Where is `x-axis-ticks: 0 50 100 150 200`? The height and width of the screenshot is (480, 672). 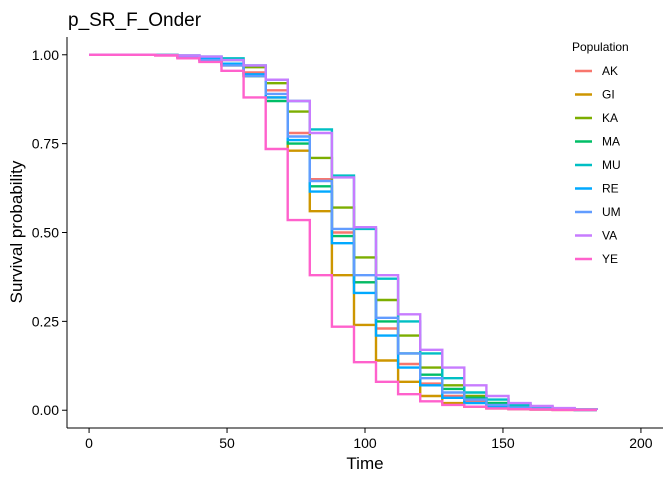 x-axis-ticks: 0 50 100 150 200 is located at coordinates (369, 439).